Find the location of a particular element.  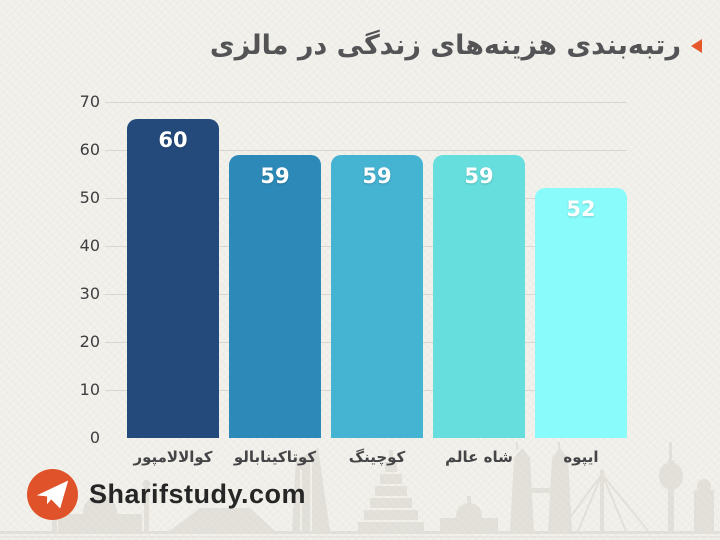

y-axis-tick-label: 30 is located at coordinates (89, 293).